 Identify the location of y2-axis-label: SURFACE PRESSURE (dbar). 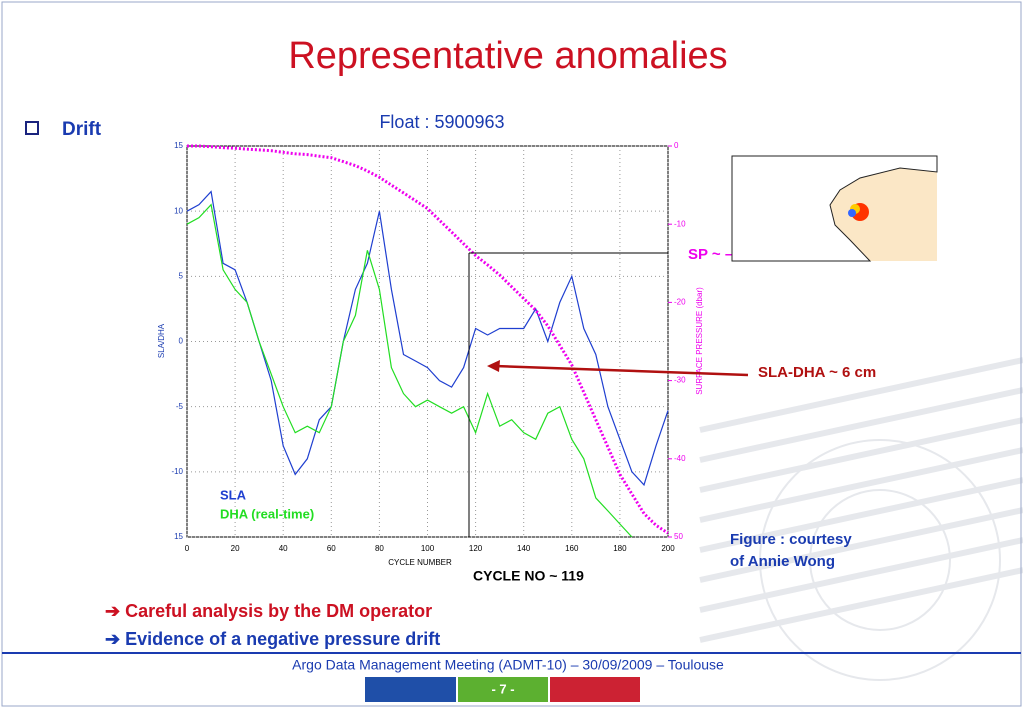
(699, 341).